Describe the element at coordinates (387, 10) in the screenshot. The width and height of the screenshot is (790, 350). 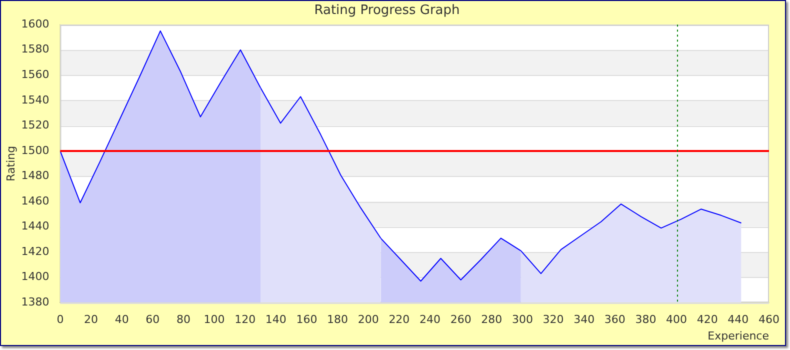
I see `chart-title: Rating Progress Graph` at that location.